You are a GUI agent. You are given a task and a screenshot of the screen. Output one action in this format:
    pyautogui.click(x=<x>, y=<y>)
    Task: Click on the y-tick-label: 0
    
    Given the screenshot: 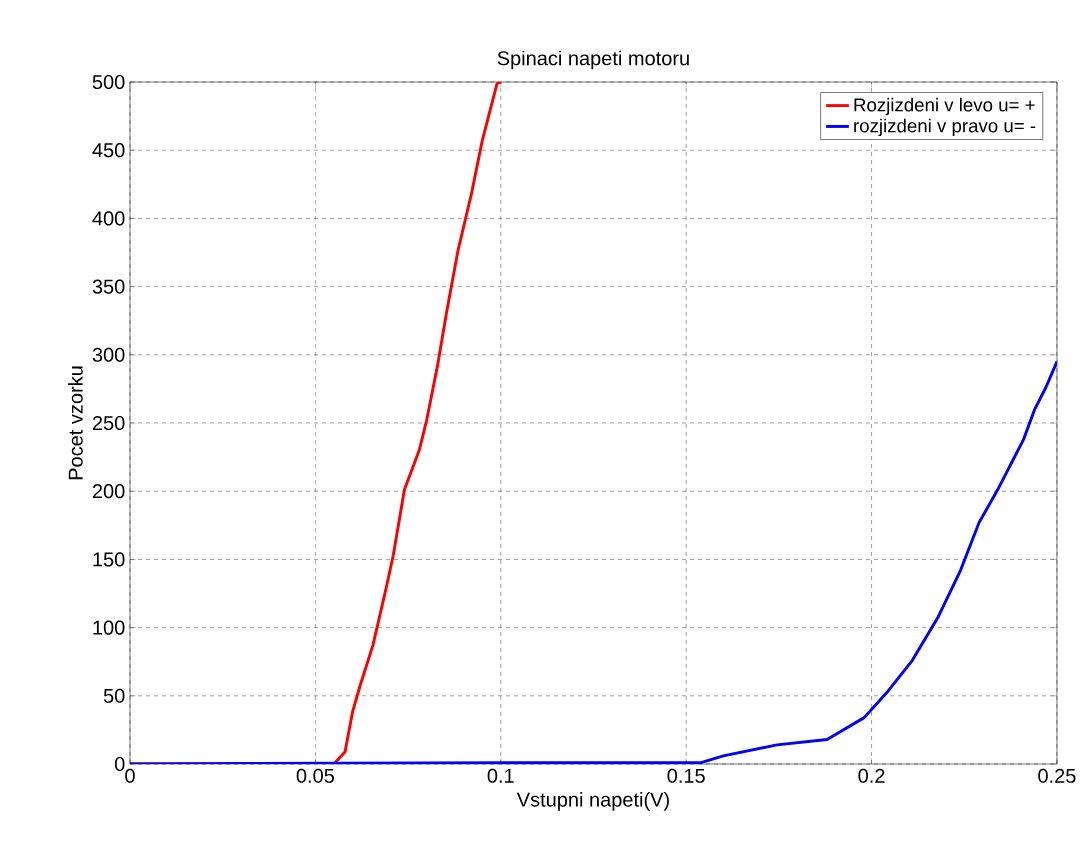 What is the action you would take?
    pyautogui.click(x=119, y=764)
    